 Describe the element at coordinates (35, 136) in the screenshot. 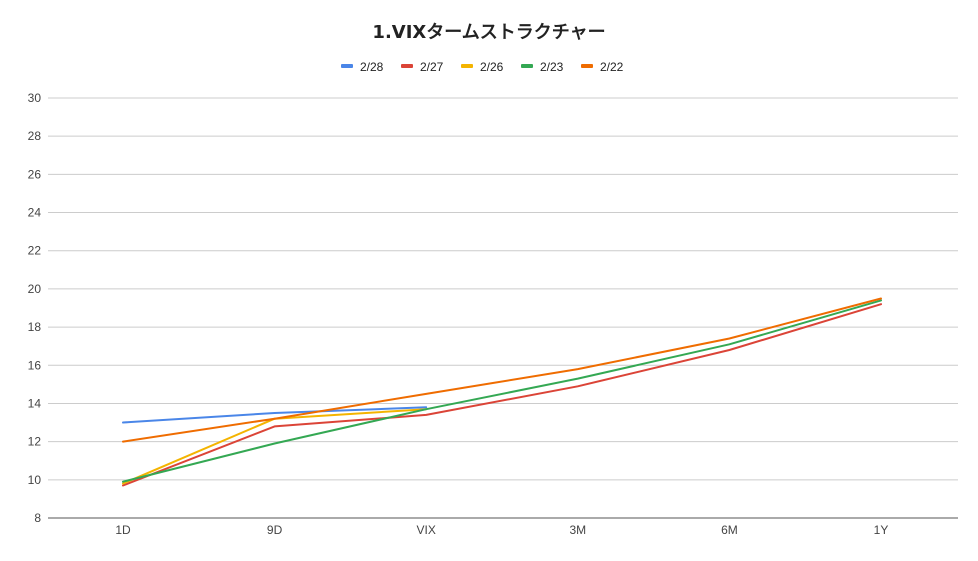

I see `y-tick-label: 28` at that location.